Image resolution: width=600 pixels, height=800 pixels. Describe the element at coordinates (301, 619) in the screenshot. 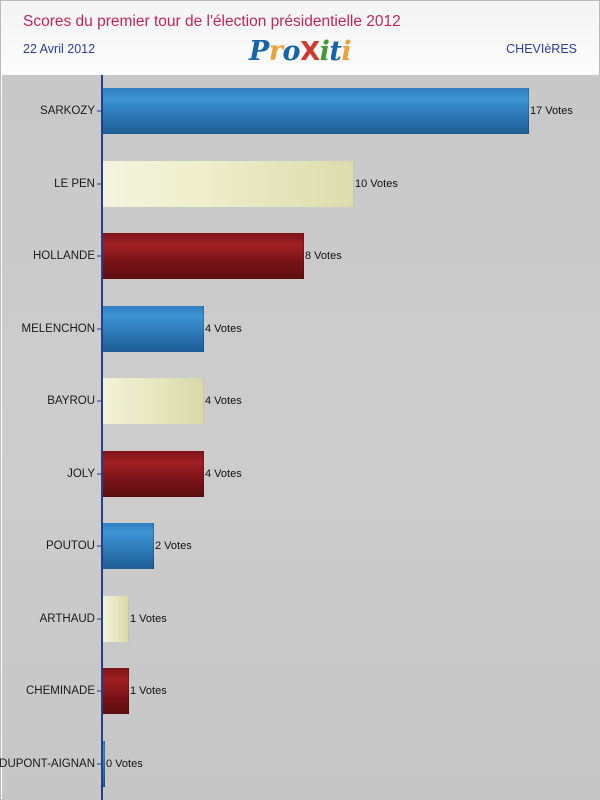

I see `chart-bar-row: ARTHAUD 1 Votes` at that location.